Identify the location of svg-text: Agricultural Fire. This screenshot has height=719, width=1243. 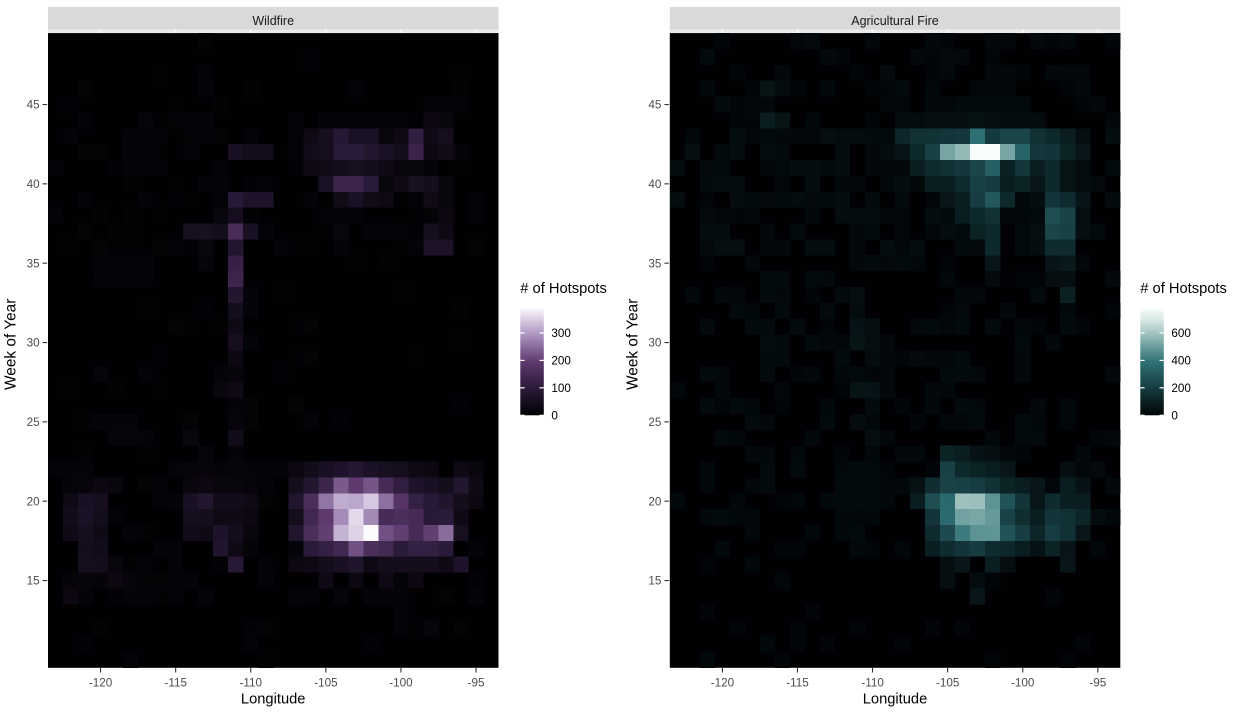
(895, 21).